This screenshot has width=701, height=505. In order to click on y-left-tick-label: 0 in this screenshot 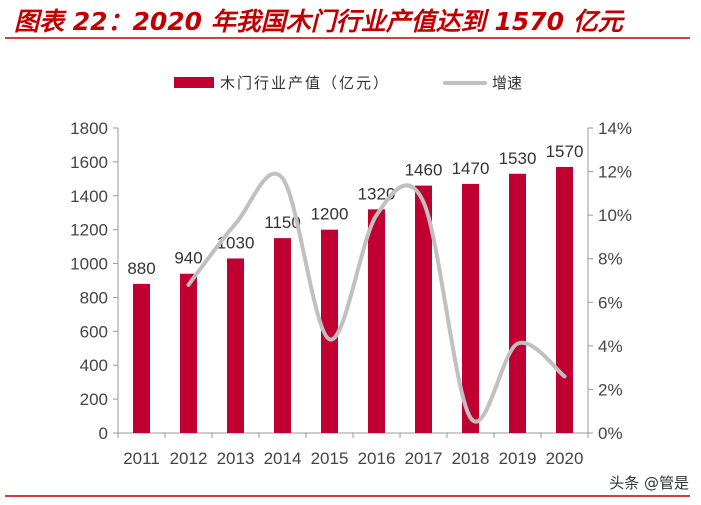, I will do `click(103, 433)`.